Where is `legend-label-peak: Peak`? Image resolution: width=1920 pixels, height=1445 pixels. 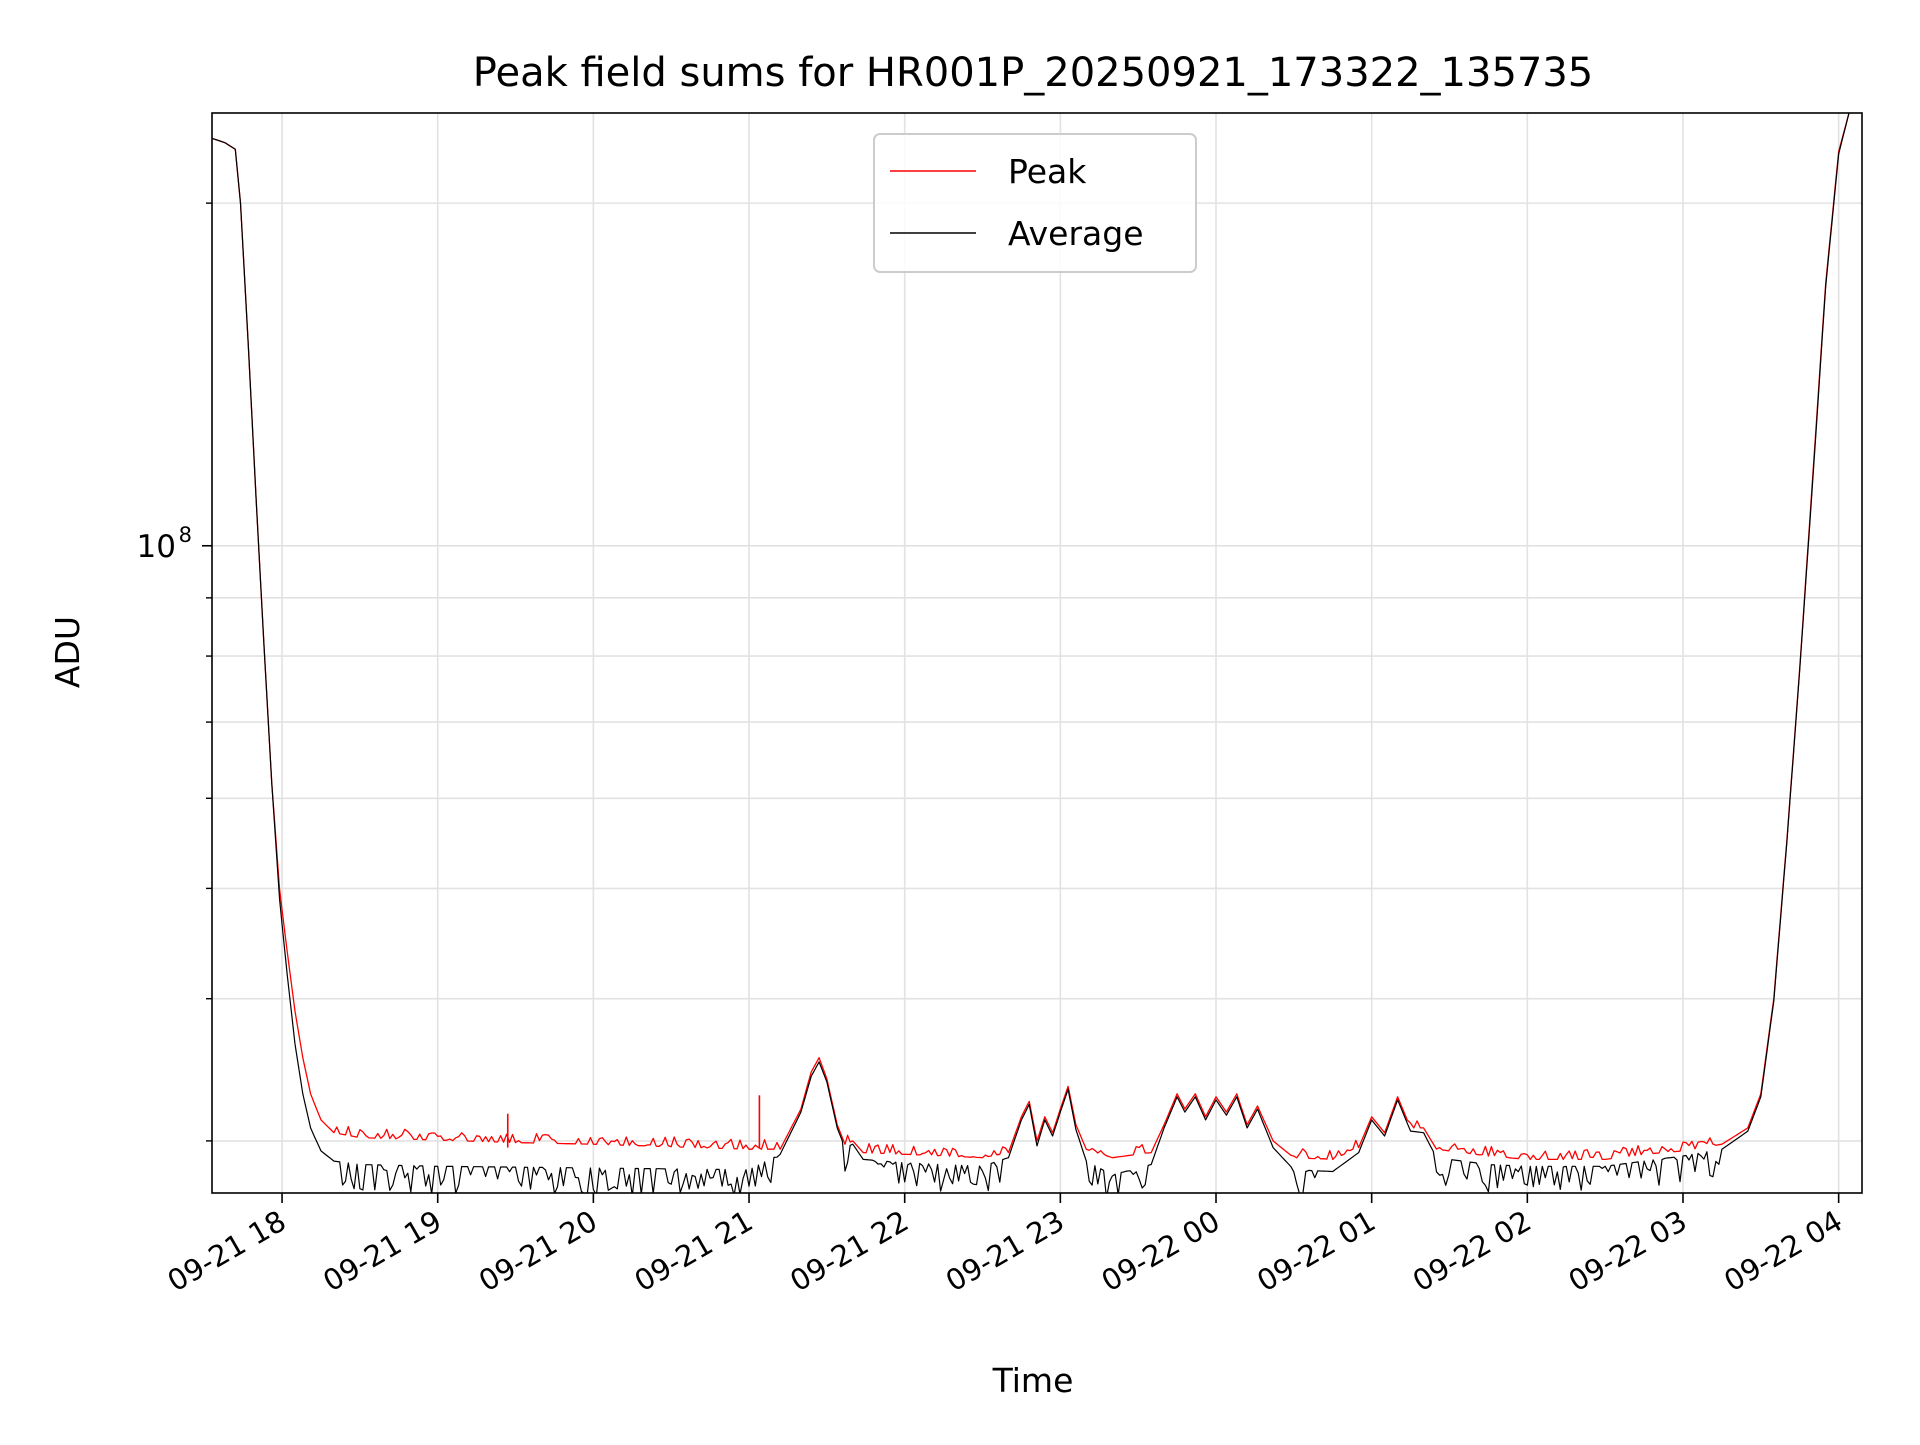 legend-label-peak: Peak is located at coordinates (1047, 171).